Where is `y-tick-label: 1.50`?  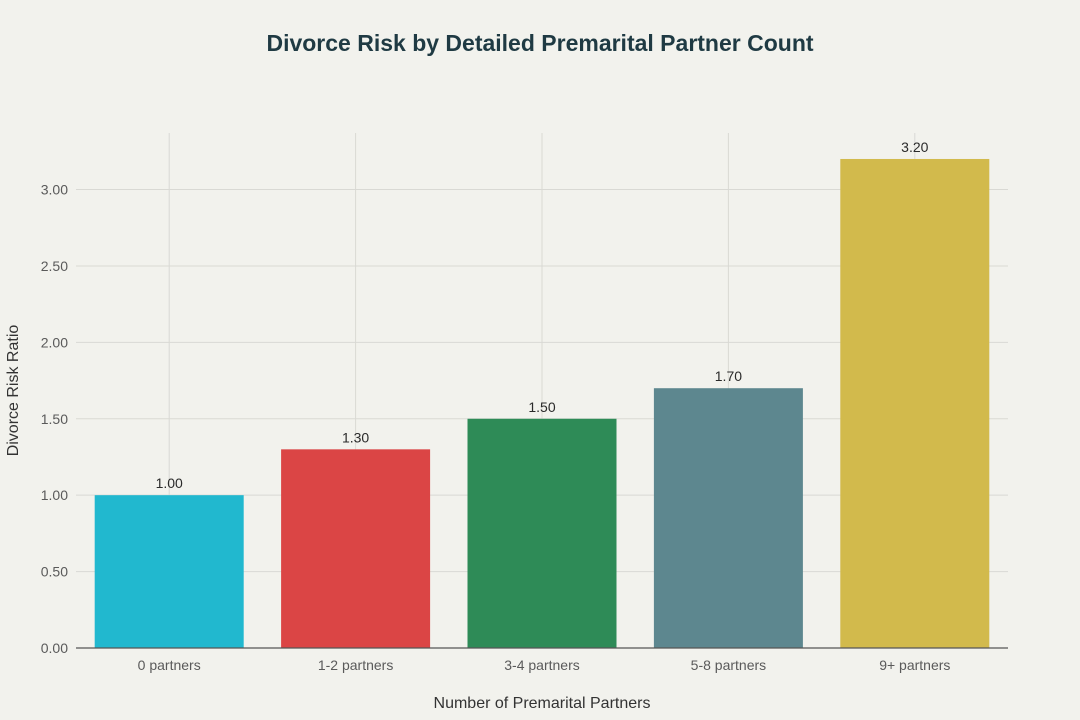
y-tick-label: 1.50 is located at coordinates (54, 419).